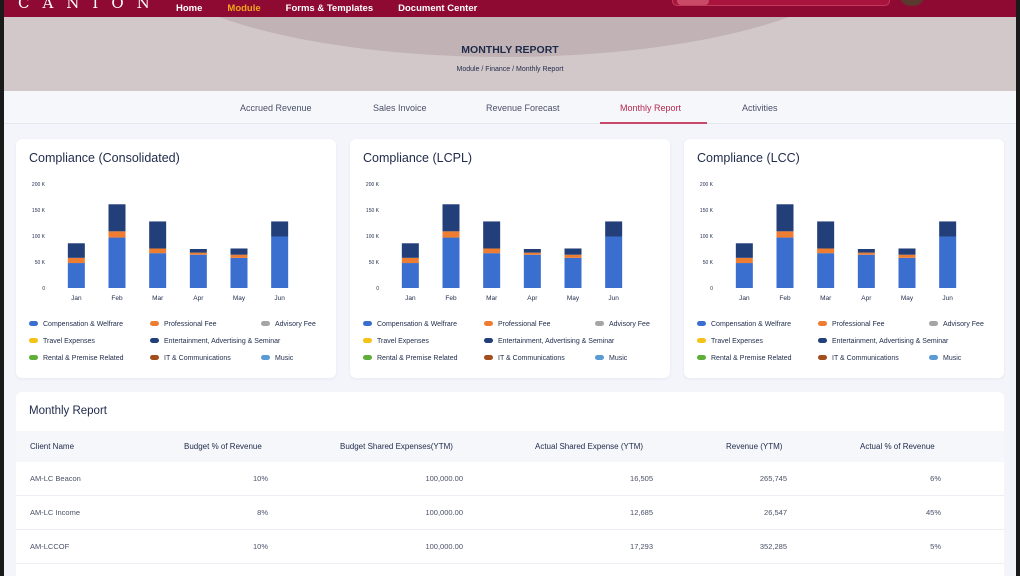 This screenshot has width=1020, height=576. Describe the element at coordinates (400, 108) in the screenshot. I see `tab-sales-invoice: Sales Invoice` at that location.